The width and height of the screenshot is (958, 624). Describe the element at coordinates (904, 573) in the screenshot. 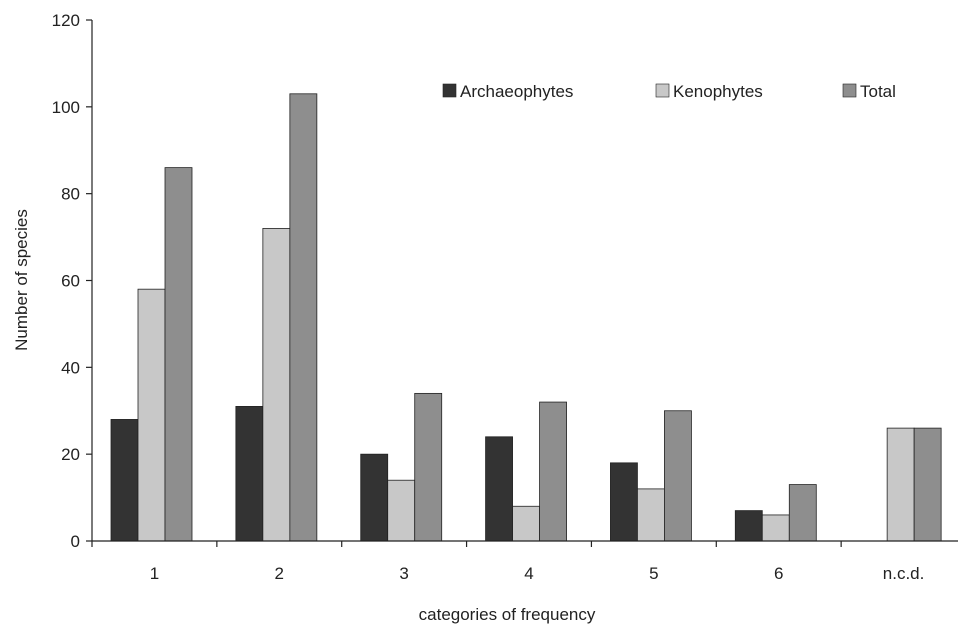

I see `x-tick-label: n.c.d.` at that location.